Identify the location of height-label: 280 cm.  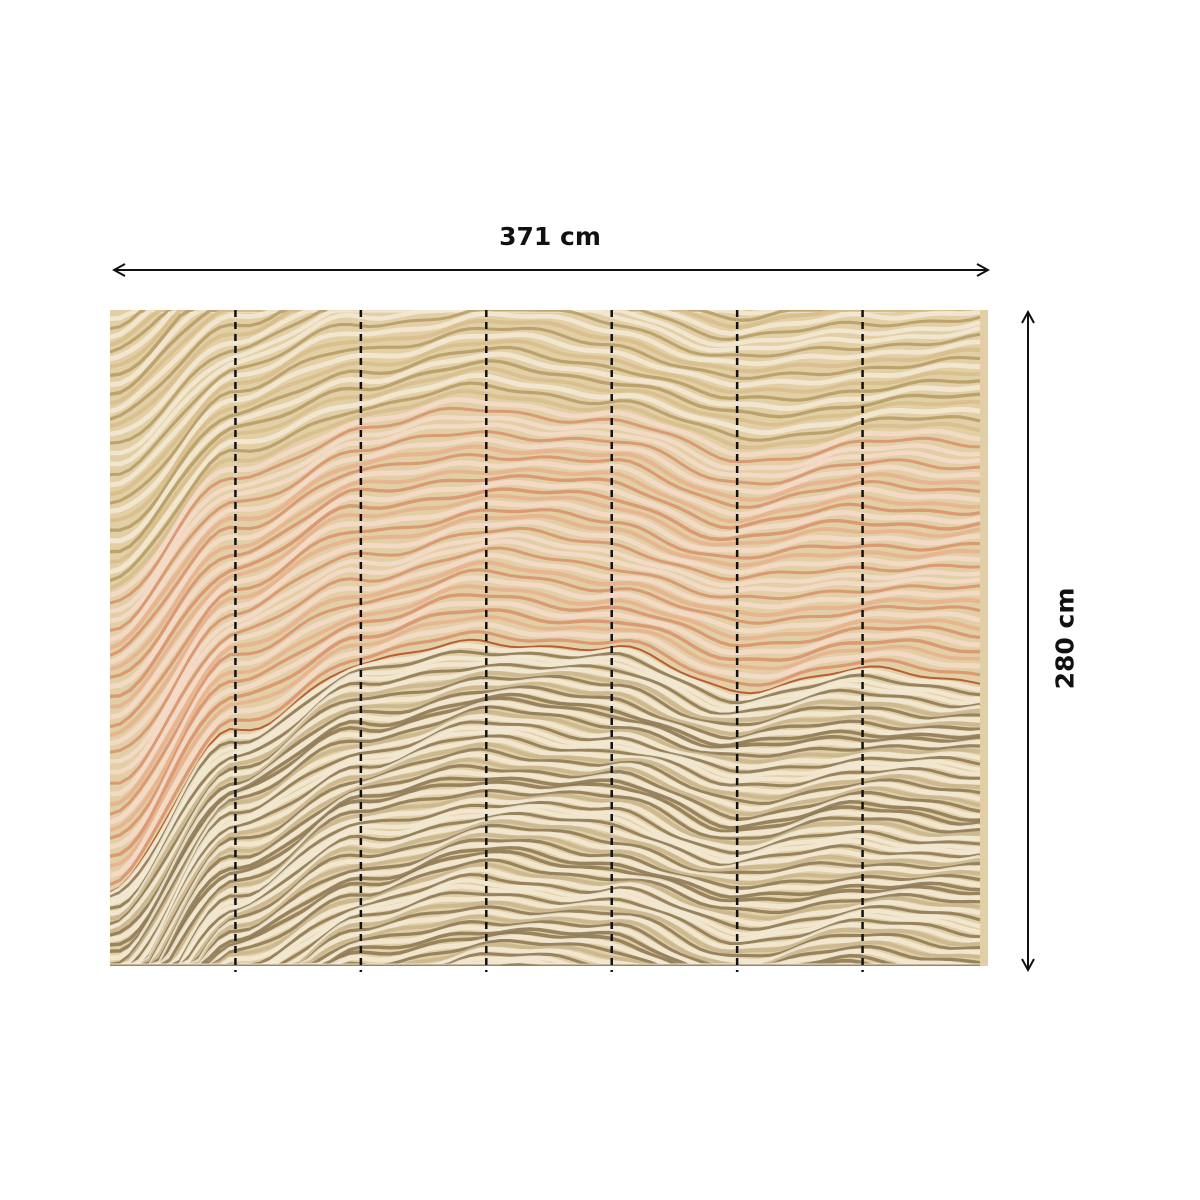
(1065, 638).